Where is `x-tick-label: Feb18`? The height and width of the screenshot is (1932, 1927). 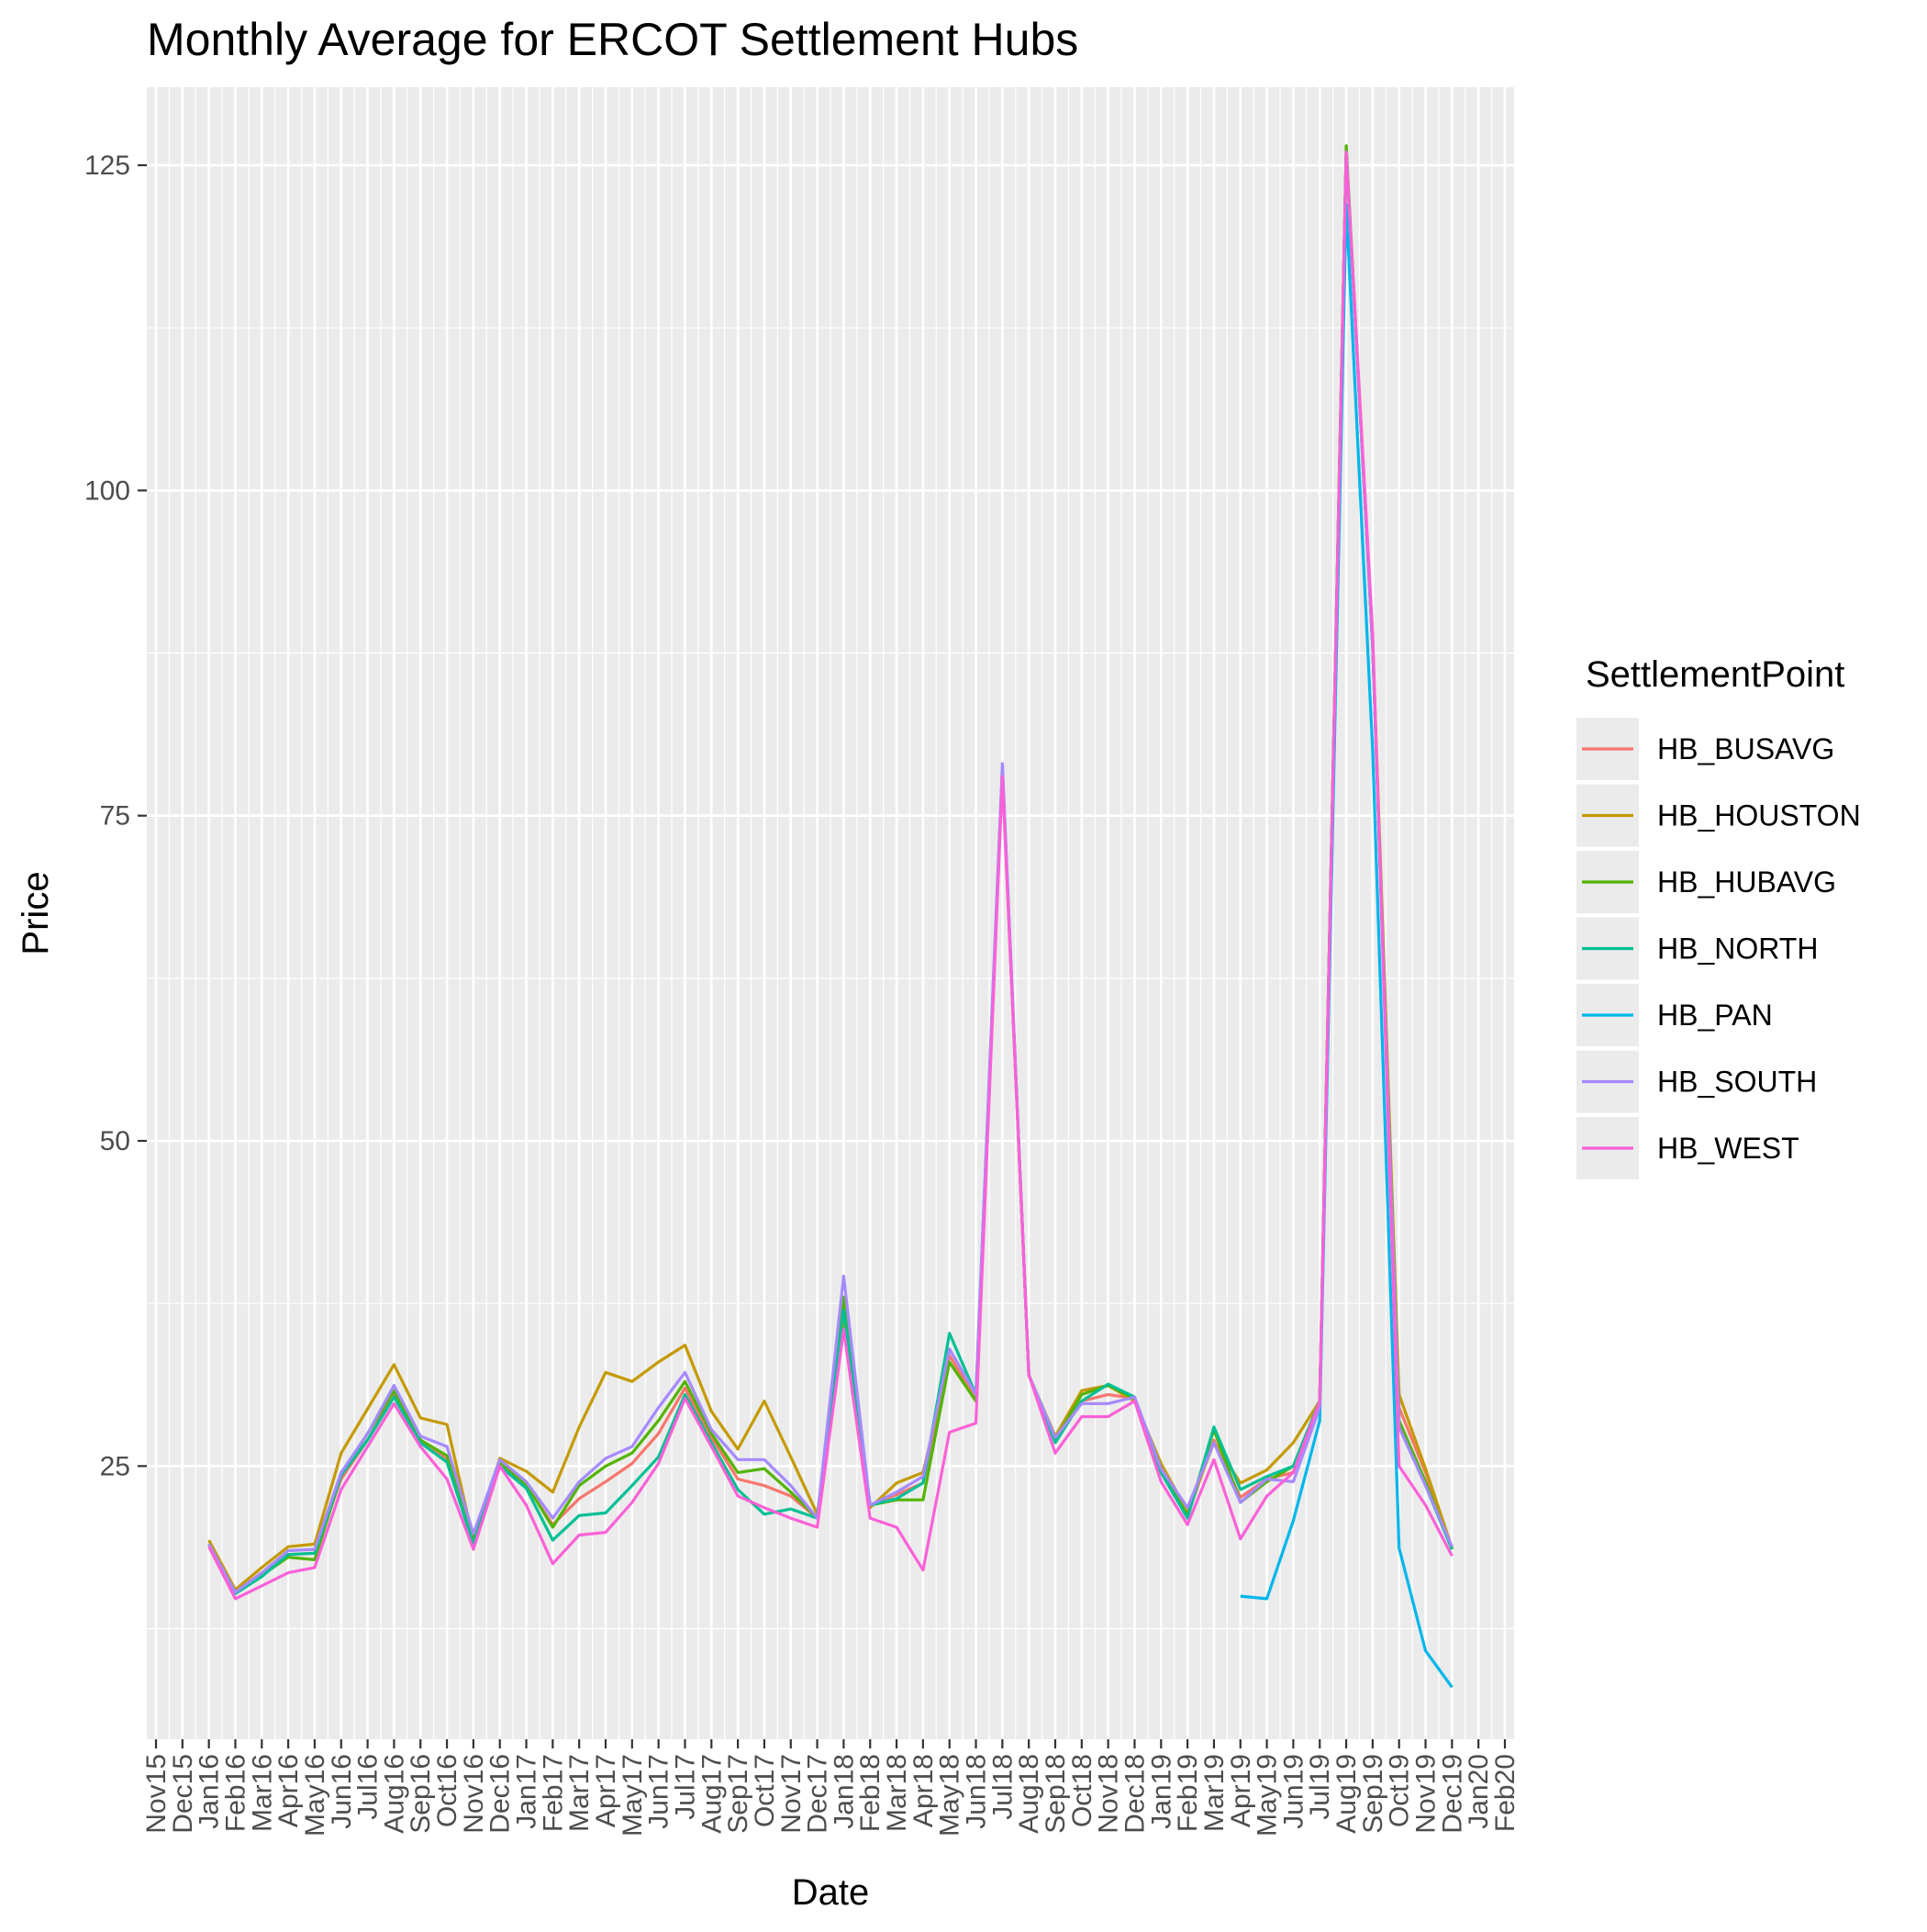
x-tick-label: Feb18 is located at coordinates (870, 1793).